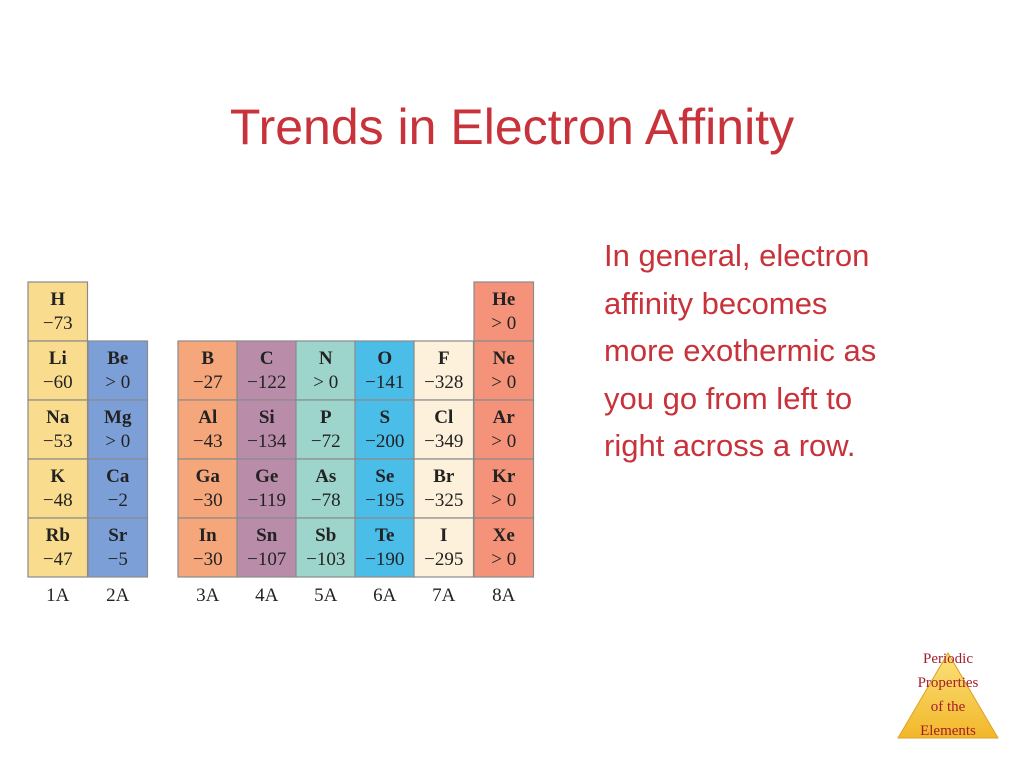 The image size is (1024, 768). I want to click on element-symbol: Be, so click(117, 358).